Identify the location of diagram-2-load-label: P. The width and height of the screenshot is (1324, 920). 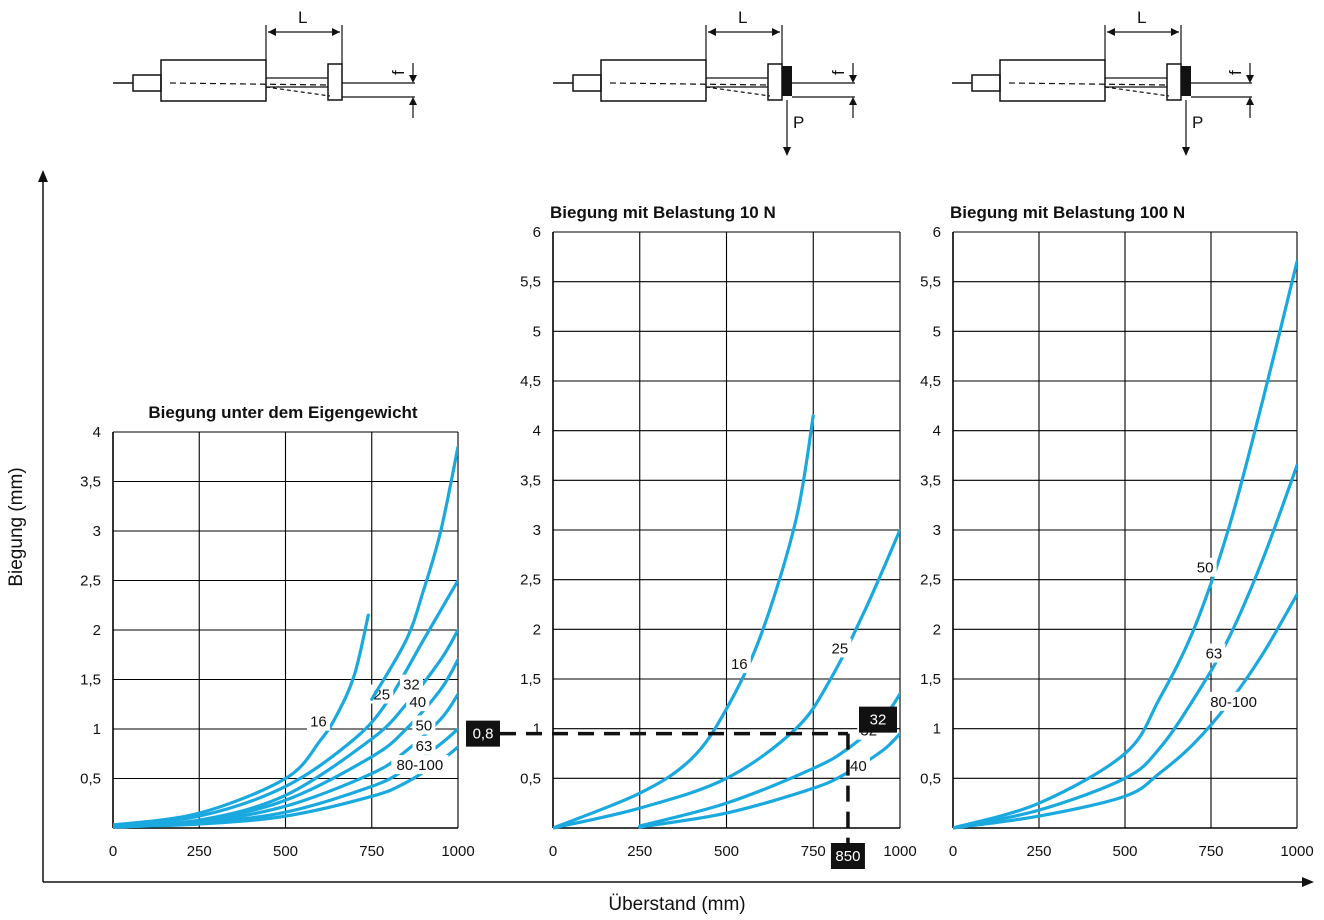
(798, 122).